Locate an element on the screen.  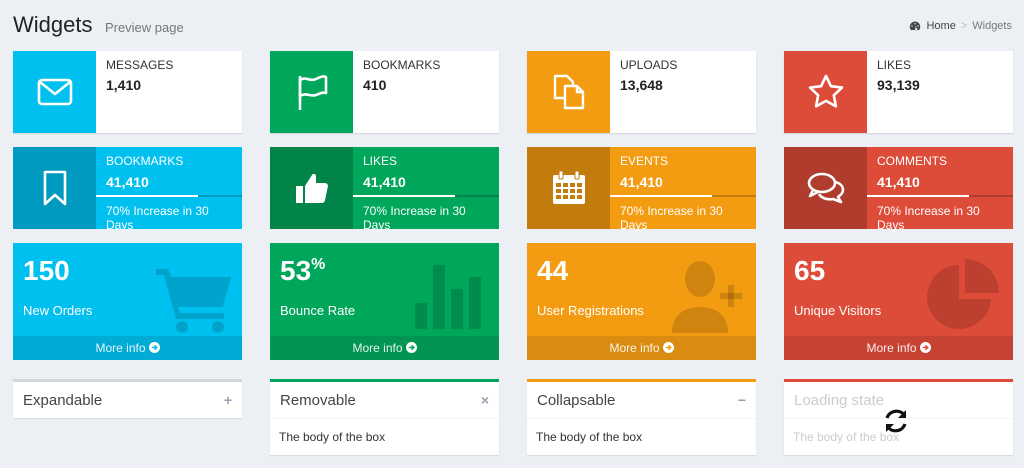
color-box-comments: COMMENTS 41,410 70% Increase in 30 Days is located at coordinates (898, 189).